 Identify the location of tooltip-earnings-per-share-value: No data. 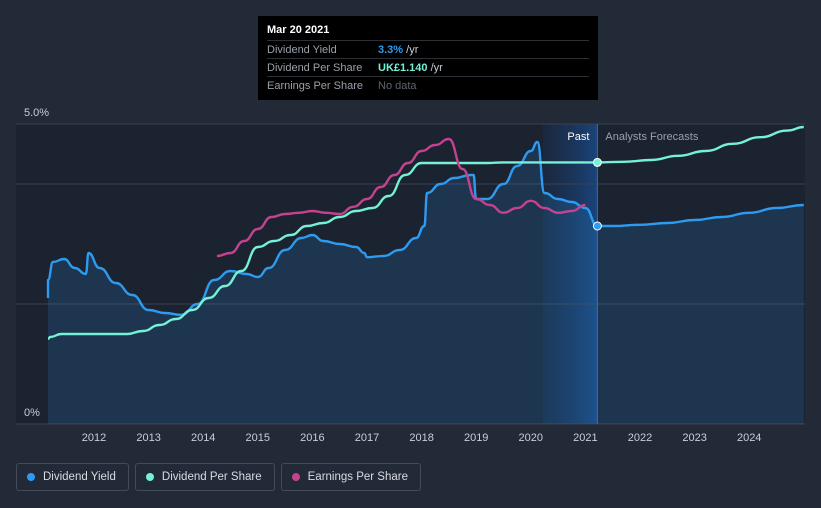
(397, 85).